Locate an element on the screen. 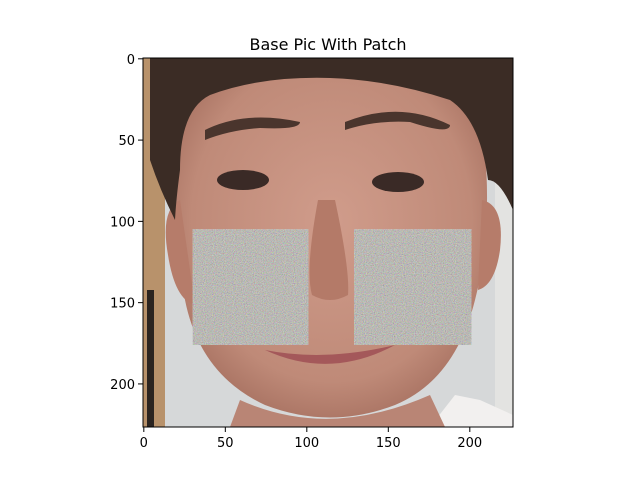  left-eye is located at coordinates (243, 180).